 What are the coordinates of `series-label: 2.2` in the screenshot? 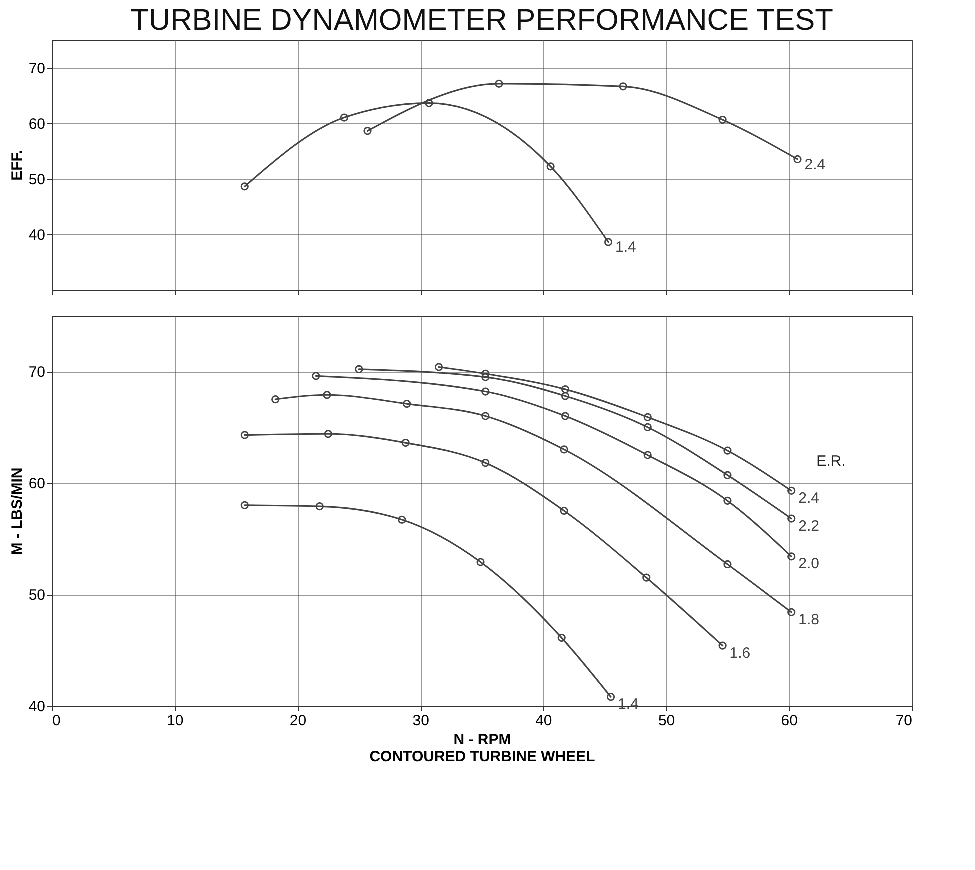 It's located at (809, 526).